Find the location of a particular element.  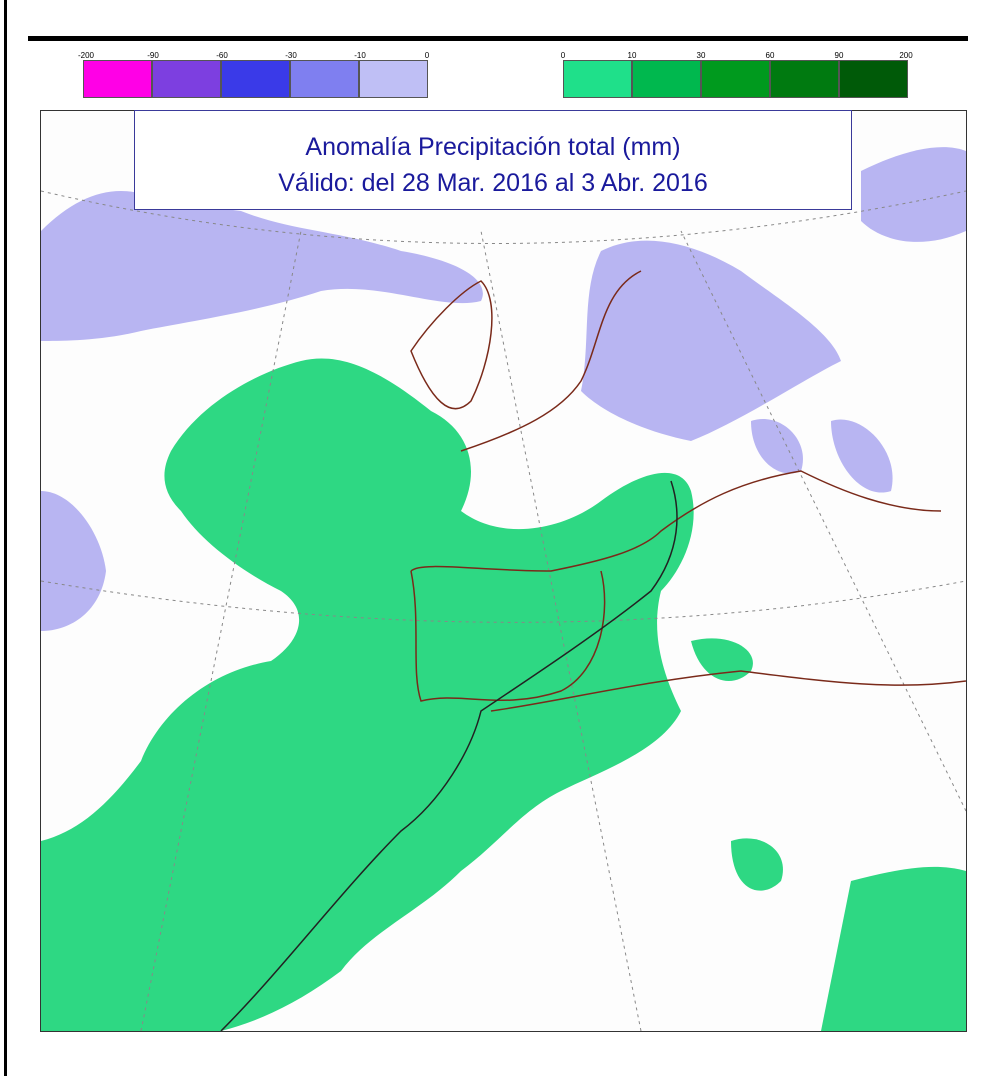

legend-label: 90 is located at coordinates (839, 55).